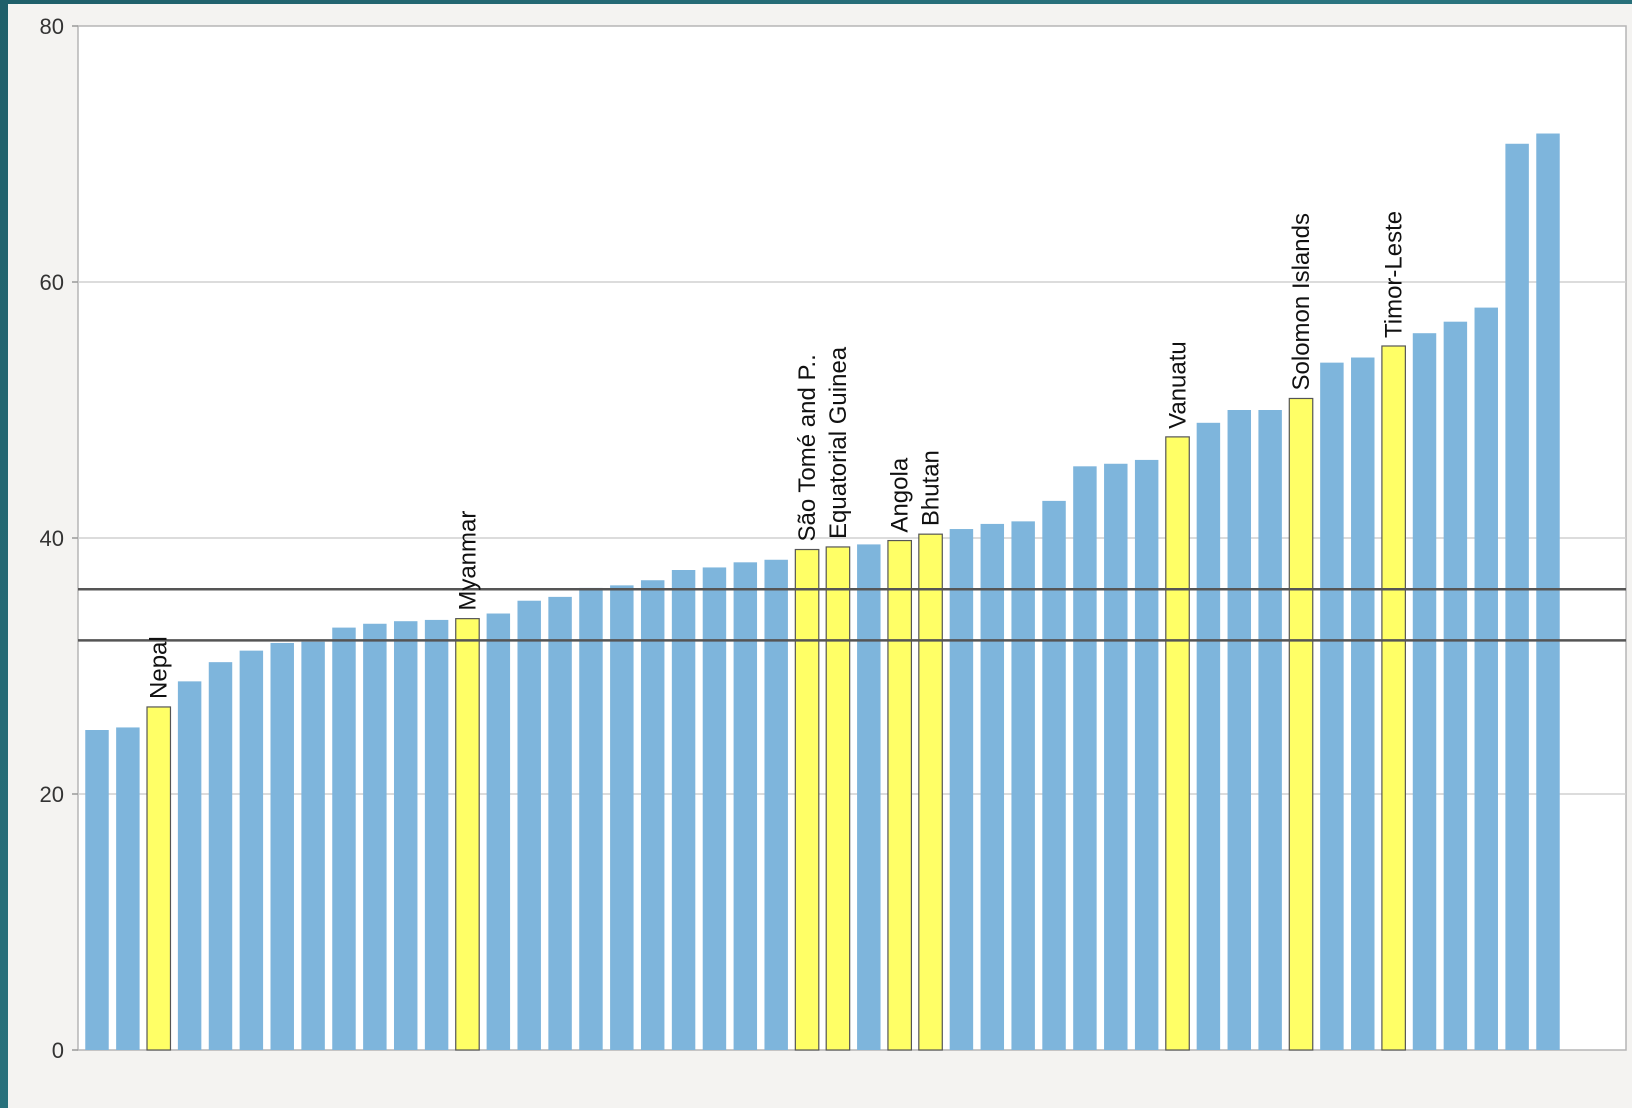 The image size is (1632, 1108). Describe the element at coordinates (1394, 274) in the screenshot. I see `bar-label: Timor-Leste` at that location.